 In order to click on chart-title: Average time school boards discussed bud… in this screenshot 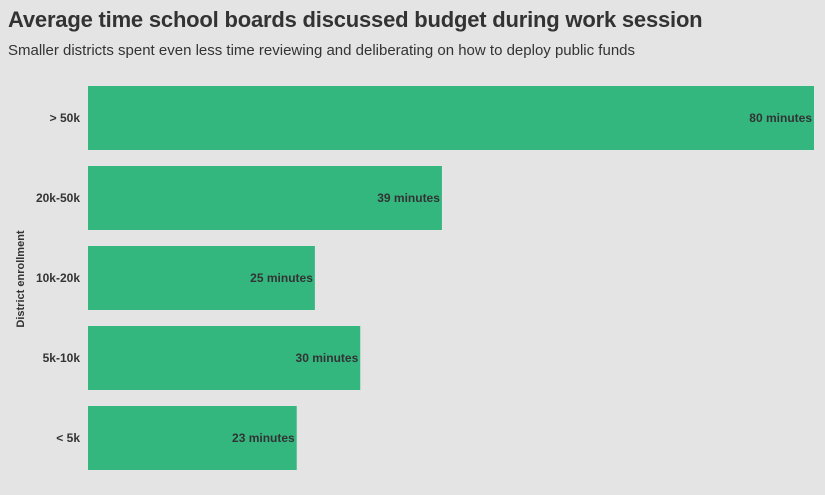, I will do `click(355, 19)`.